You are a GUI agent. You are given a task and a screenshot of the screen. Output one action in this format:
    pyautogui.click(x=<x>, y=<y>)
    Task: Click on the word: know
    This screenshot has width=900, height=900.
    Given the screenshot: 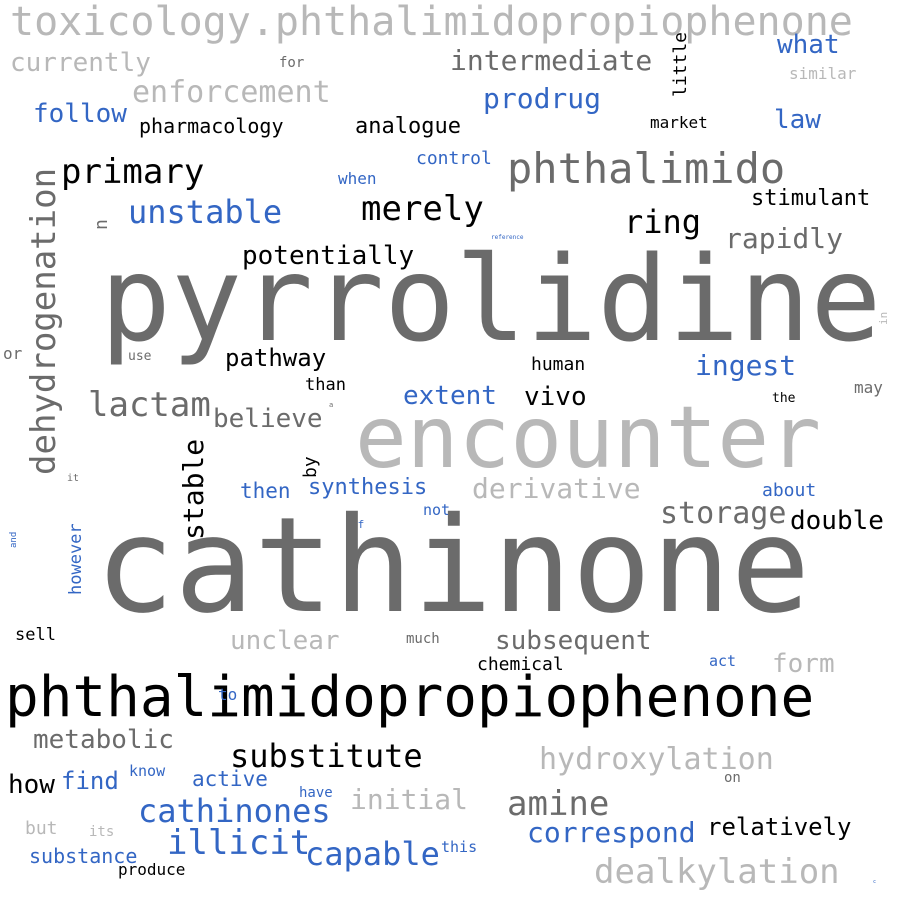 What is the action you would take?
    pyautogui.click(x=147, y=771)
    